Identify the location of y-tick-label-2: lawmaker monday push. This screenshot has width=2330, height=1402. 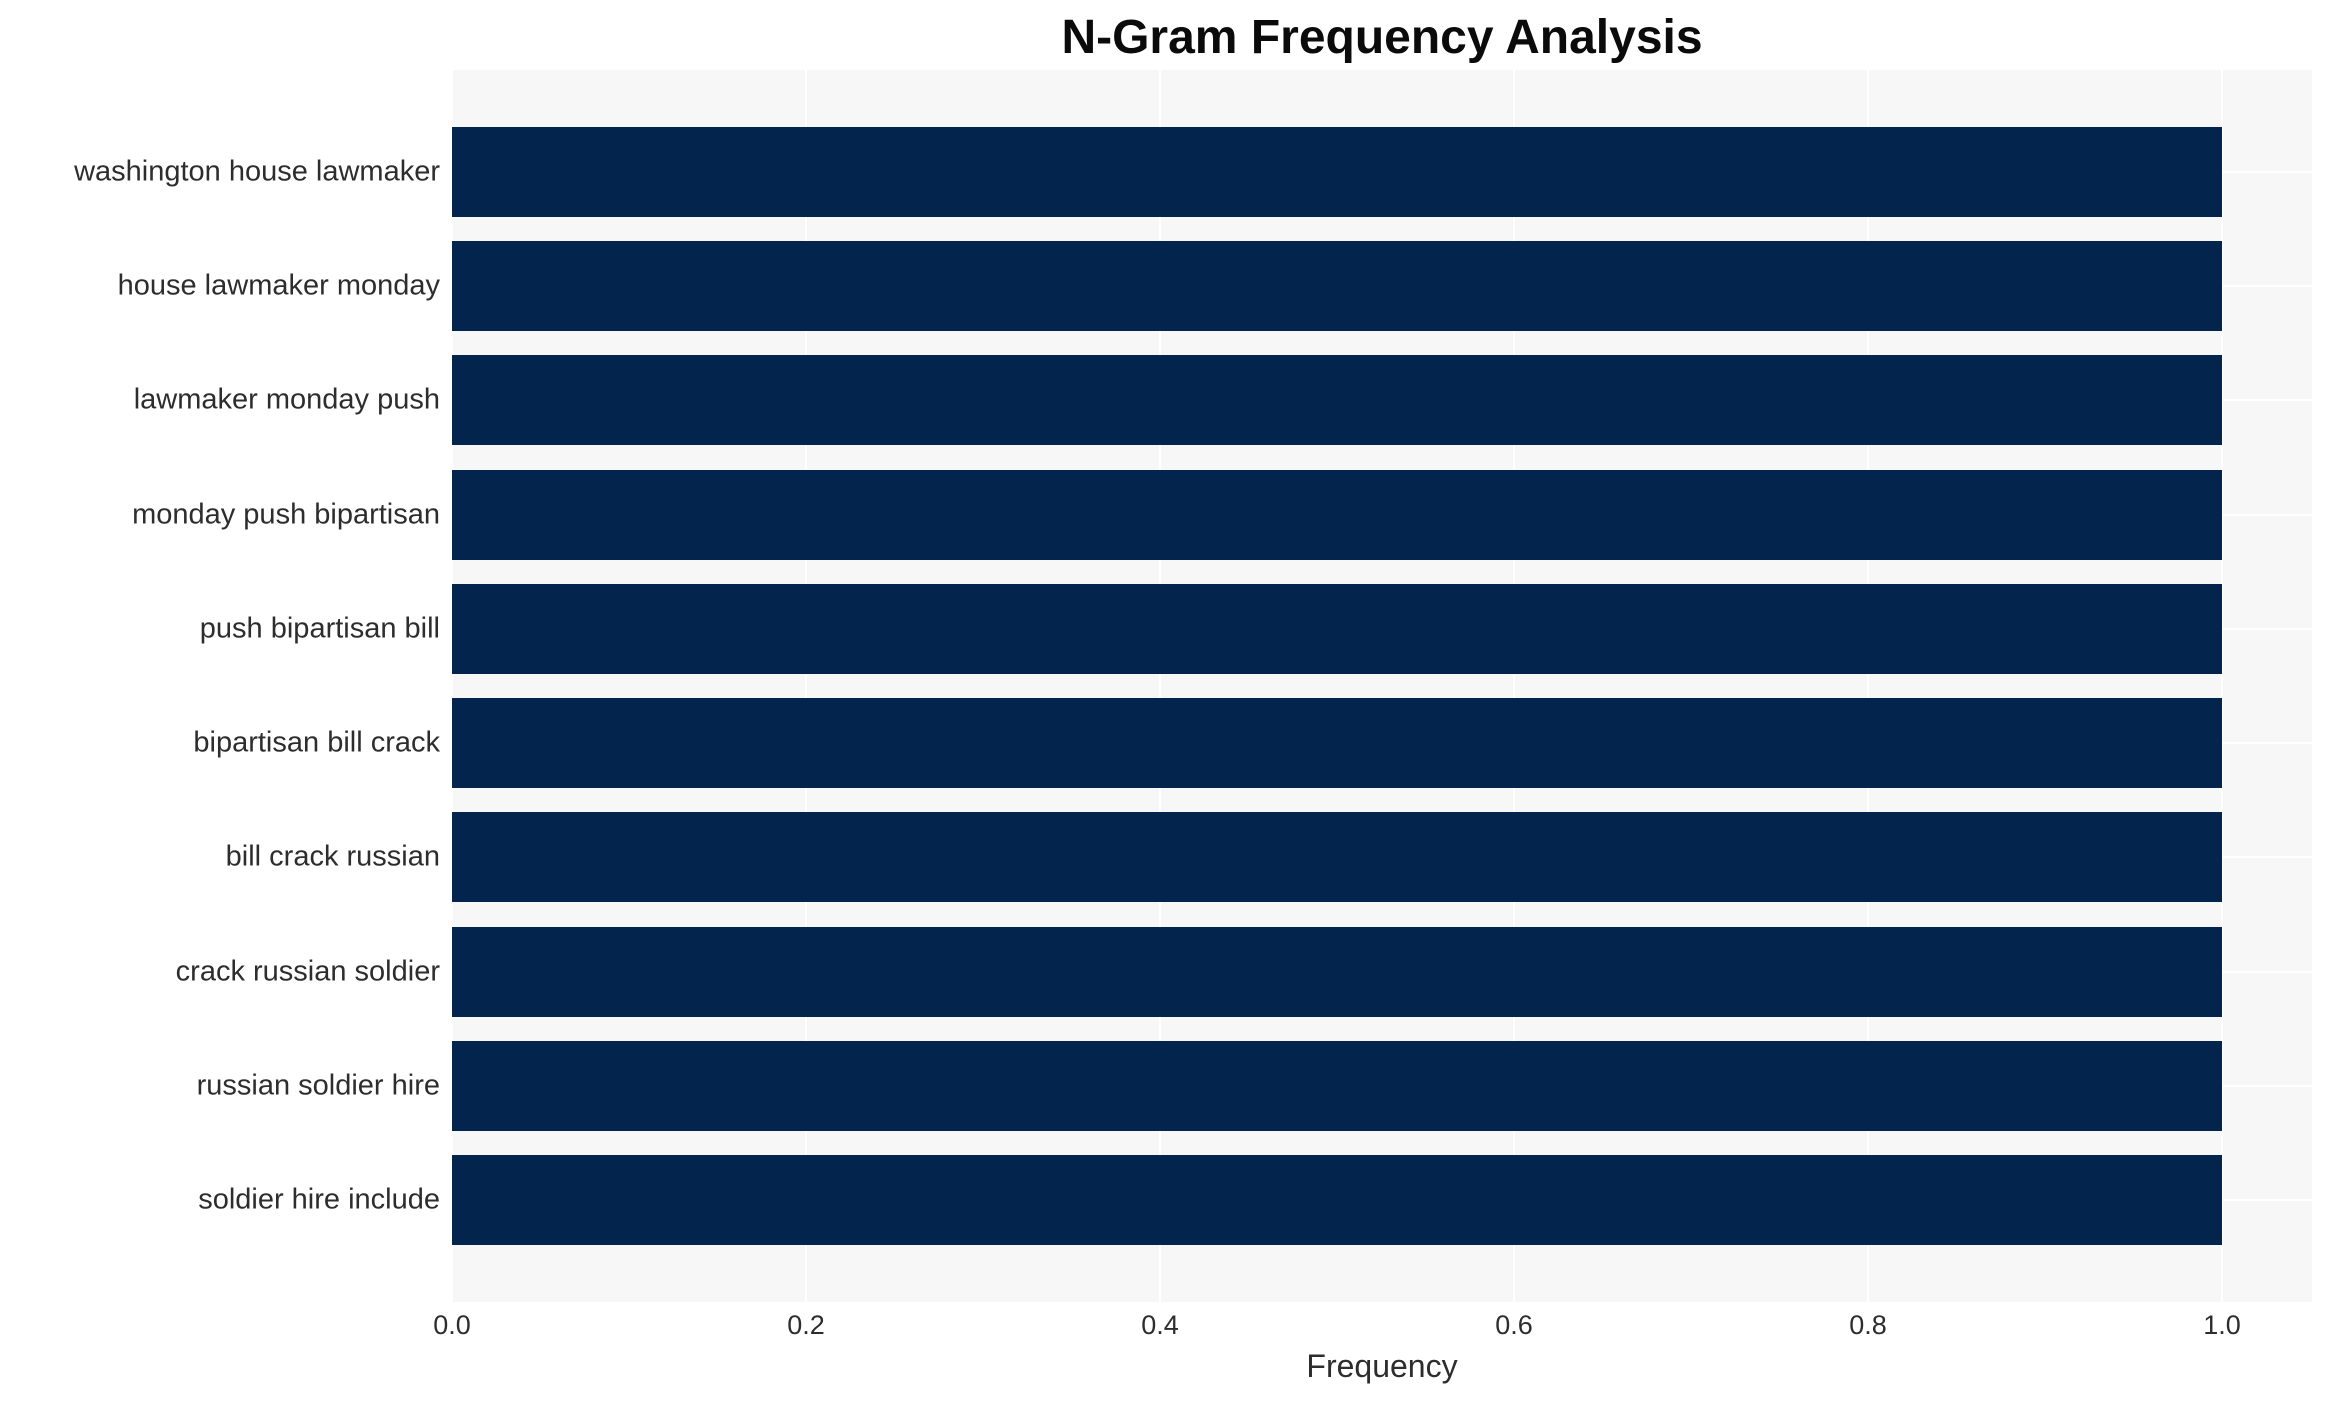
(286, 399).